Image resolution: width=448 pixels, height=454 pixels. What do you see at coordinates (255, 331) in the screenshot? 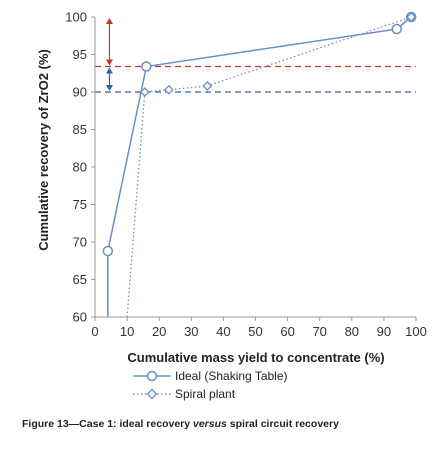
I see `x-tick-label: 50` at bounding box center [255, 331].